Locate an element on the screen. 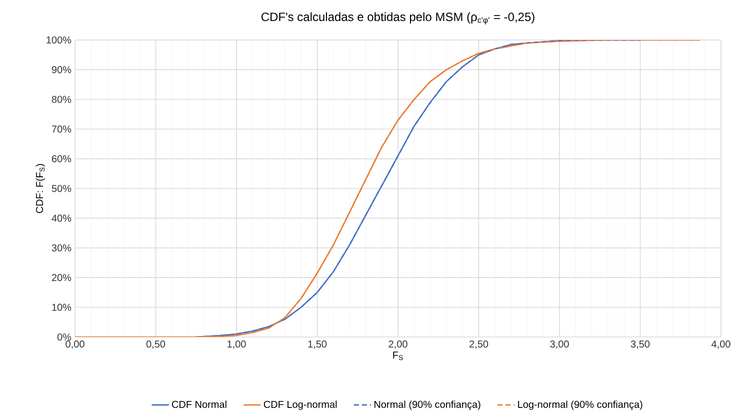 This screenshot has width=736, height=414. x-tick-label: 0,50 is located at coordinates (156, 344).